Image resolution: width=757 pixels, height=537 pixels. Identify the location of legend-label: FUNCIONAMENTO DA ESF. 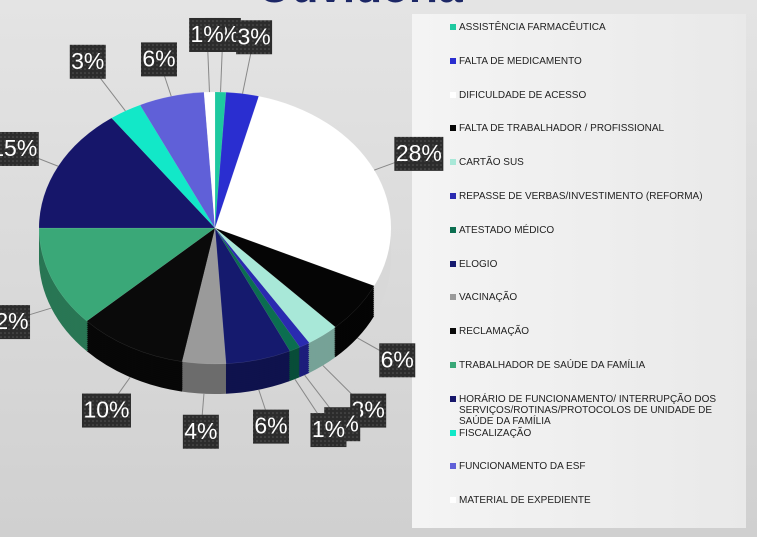
(522, 467).